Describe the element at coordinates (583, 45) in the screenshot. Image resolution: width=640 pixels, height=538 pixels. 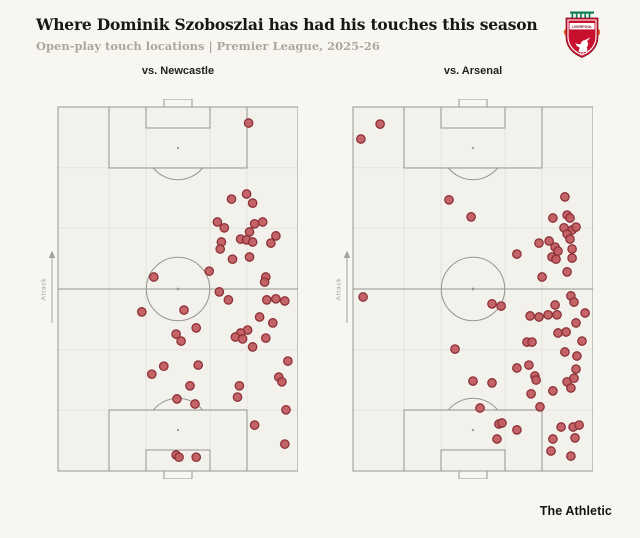
I see `crest-liver-bird` at that location.